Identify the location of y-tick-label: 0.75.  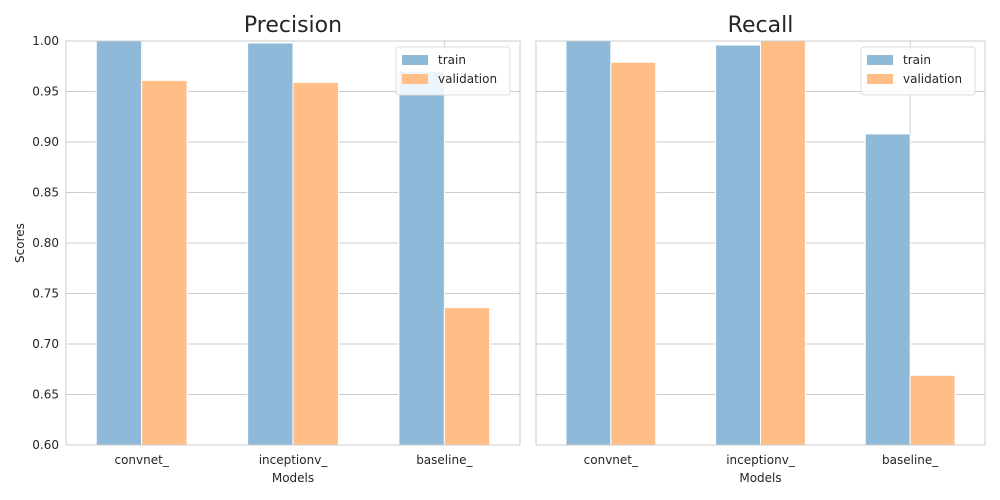
(45, 294).